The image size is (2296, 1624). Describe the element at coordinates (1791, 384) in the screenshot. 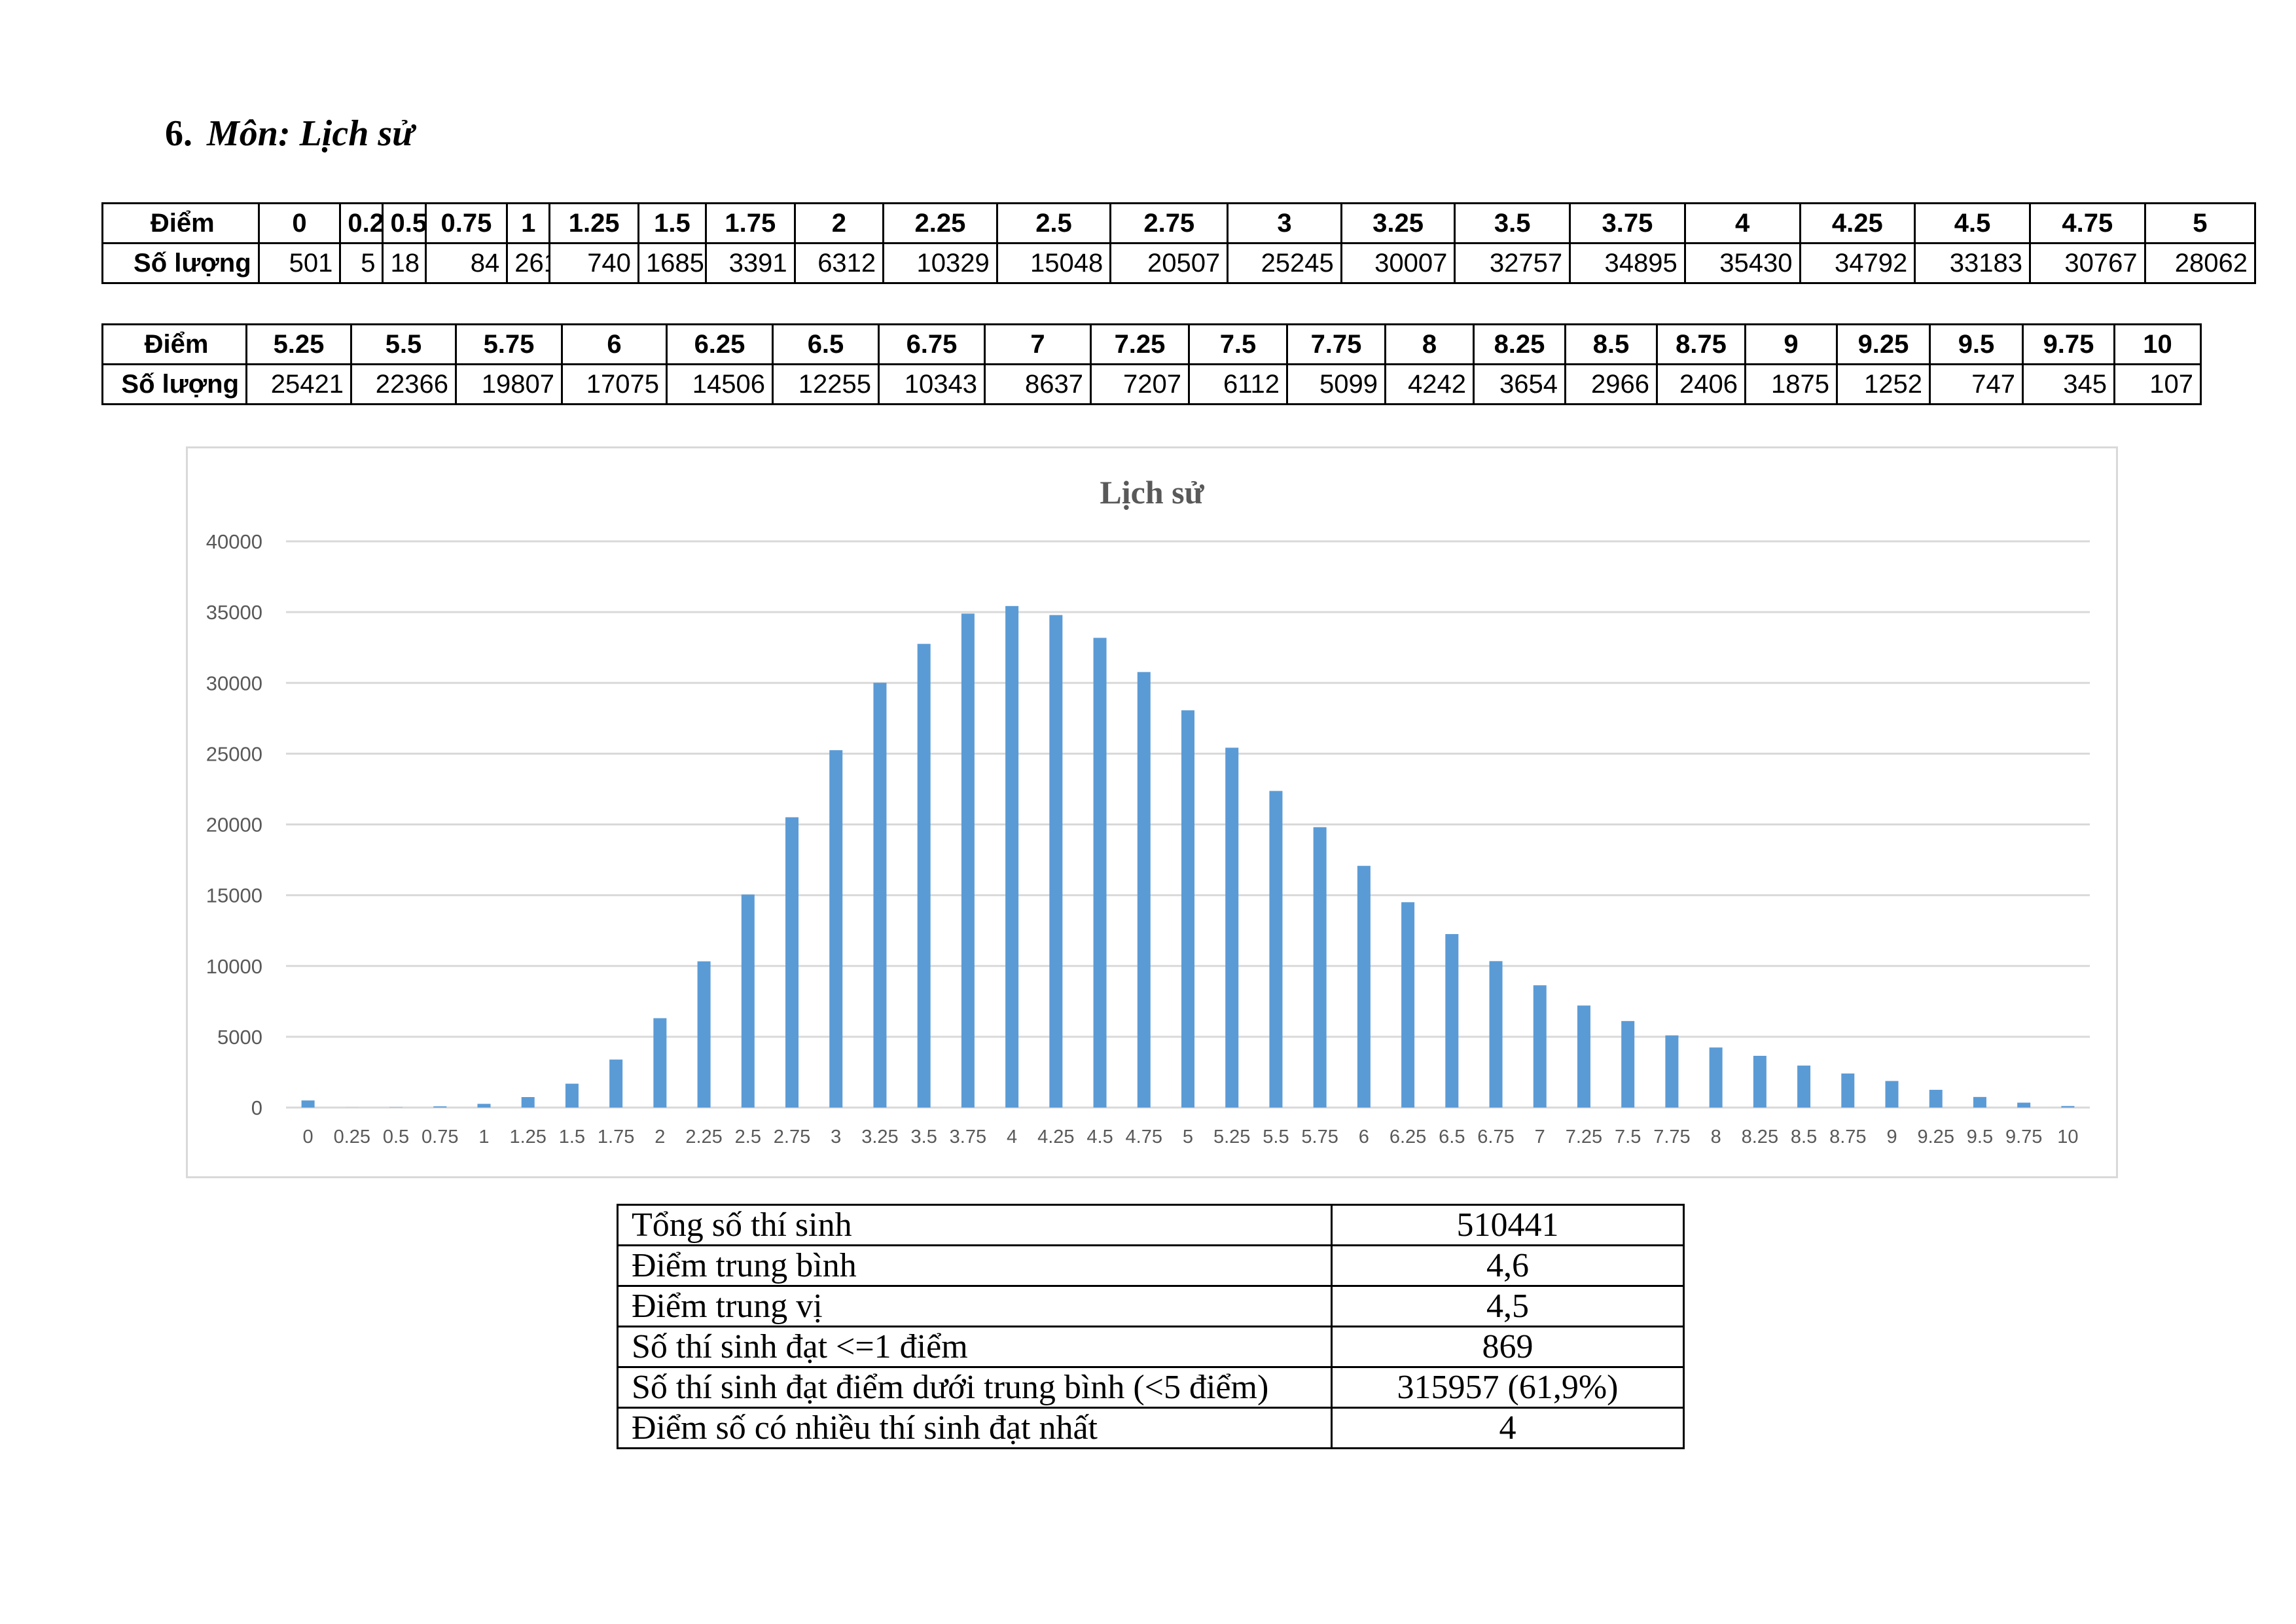

I see `count-cell: 1875` at that location.